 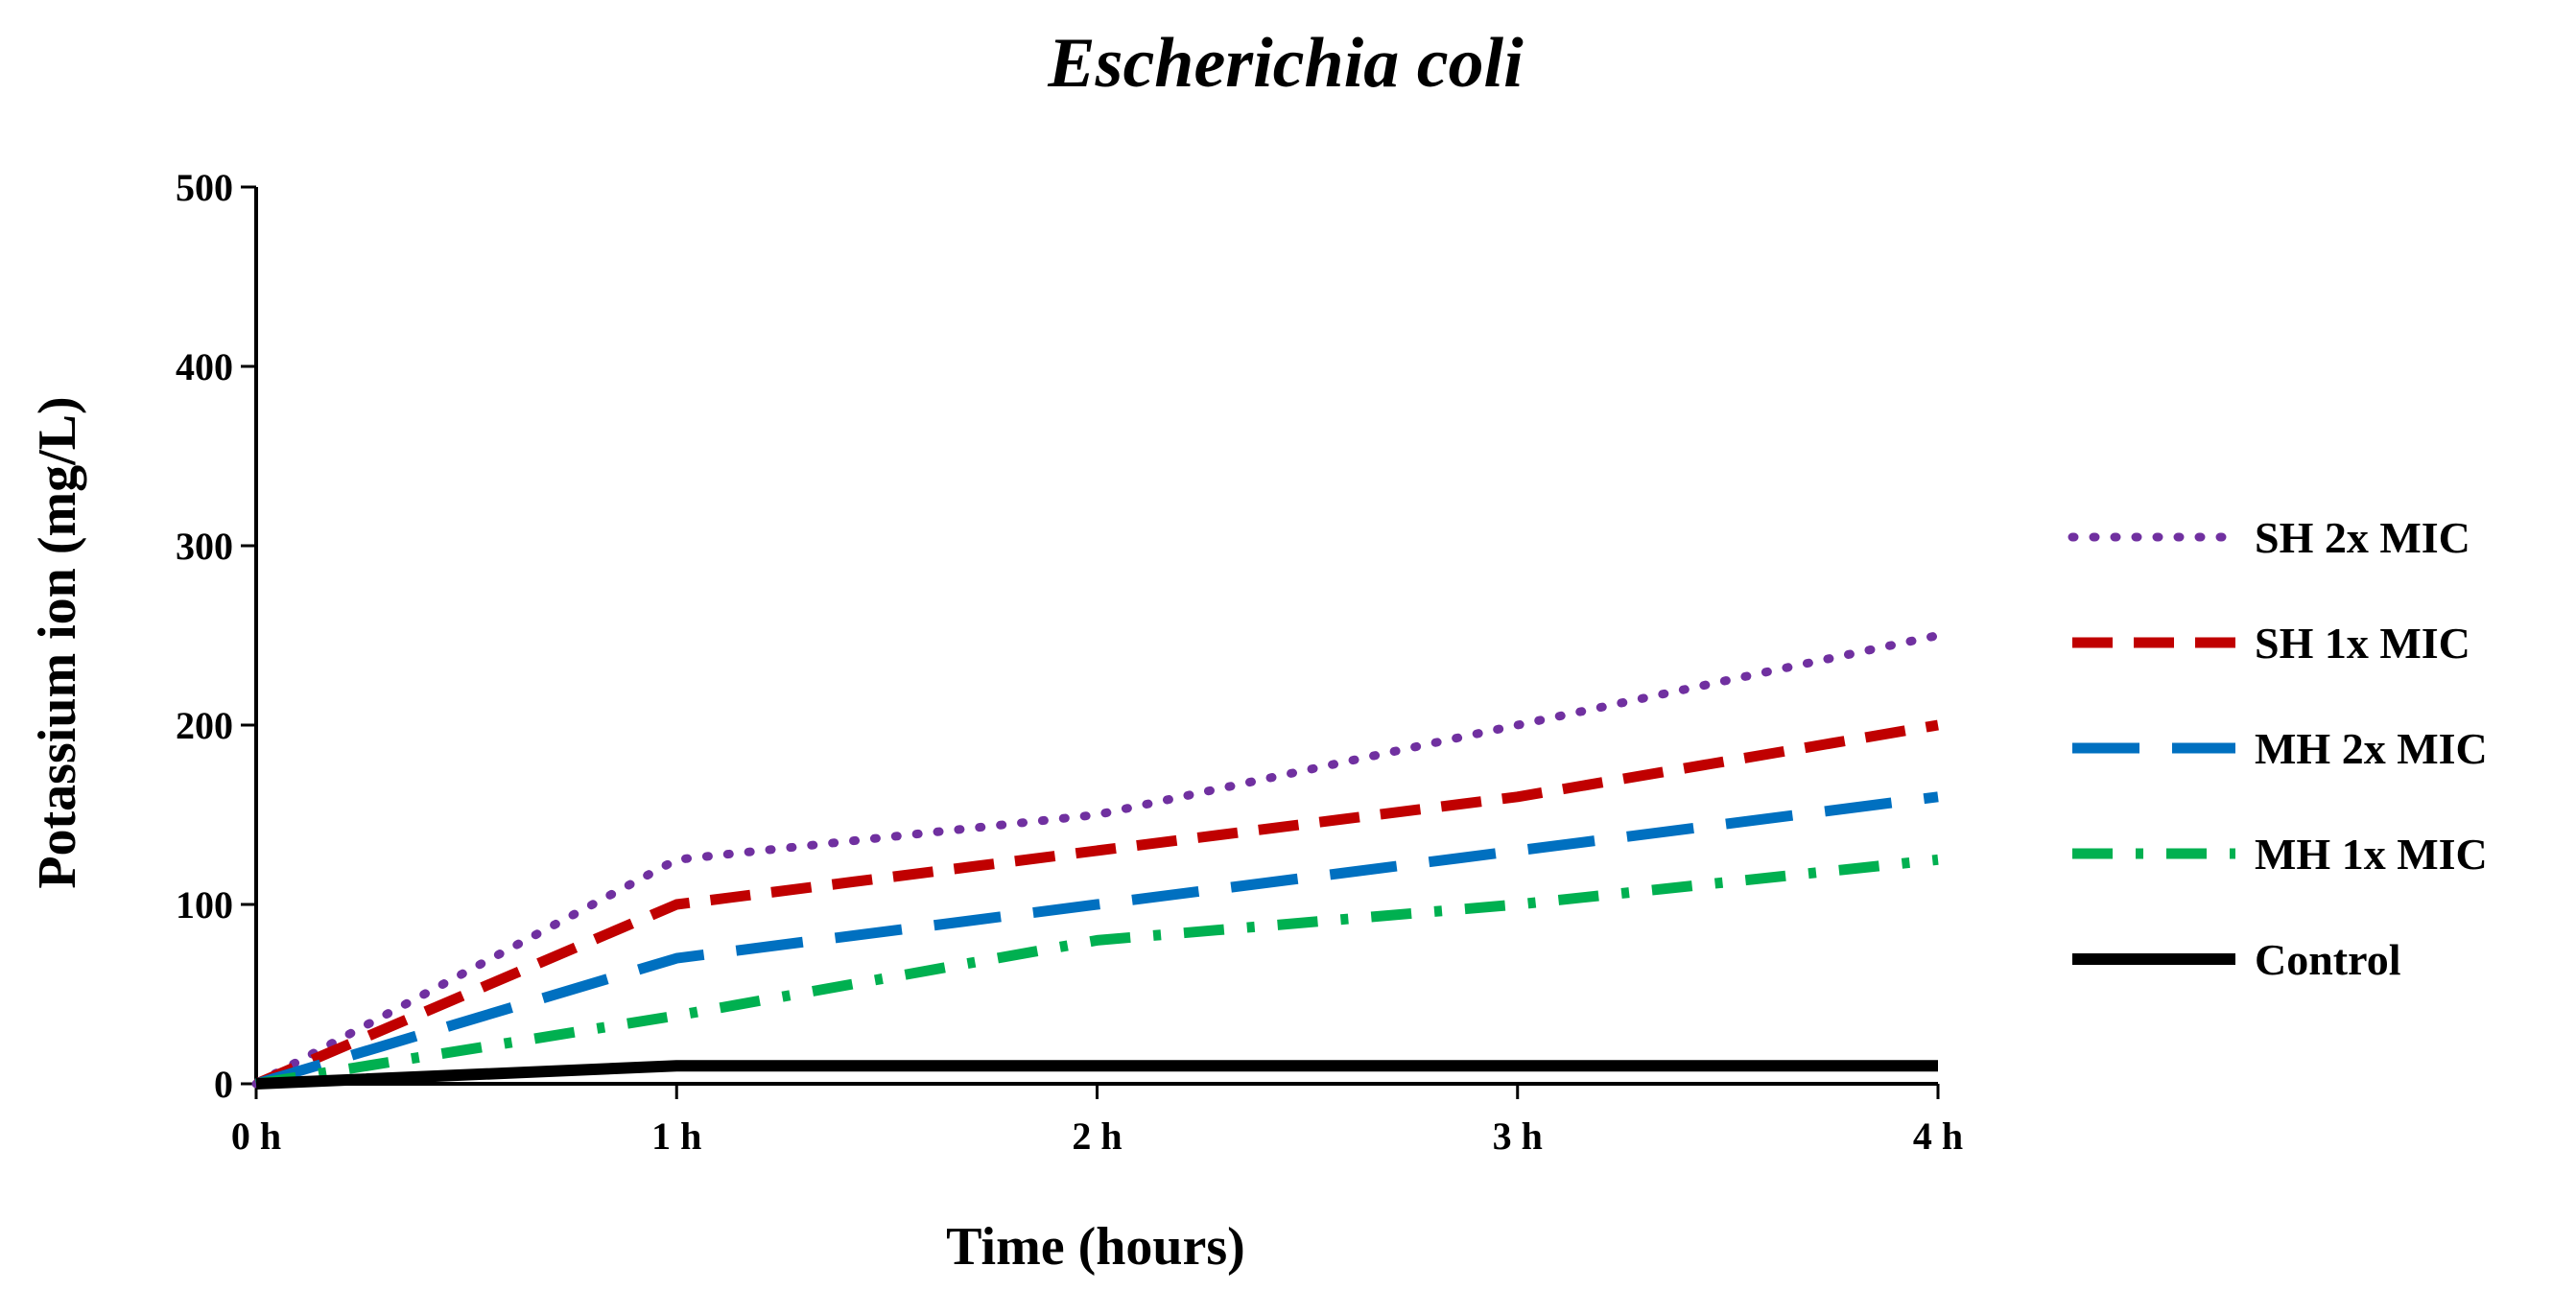 What do you see at coordinates (676, 1136) in the screenshot?
I see `x-tick-label: 1 h` at bounding box center [676, 1136].